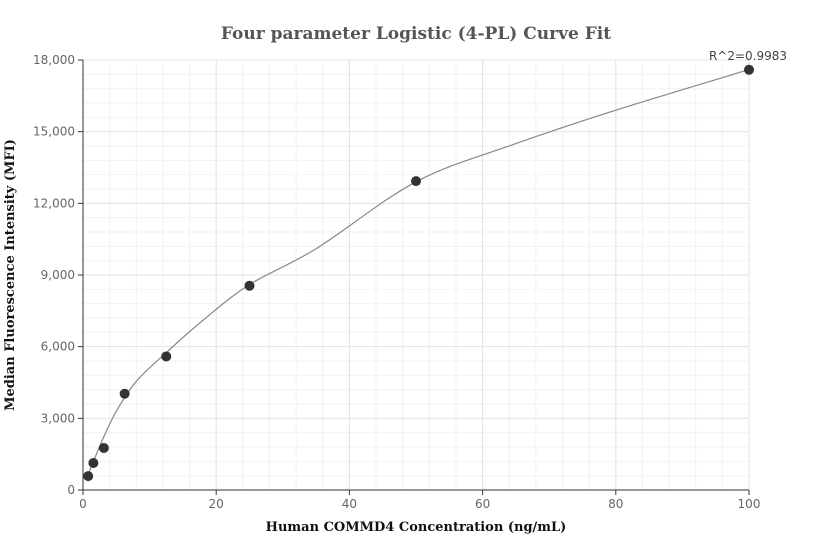  I want to click on y-tick-label: 12,000, so click(54, 203).